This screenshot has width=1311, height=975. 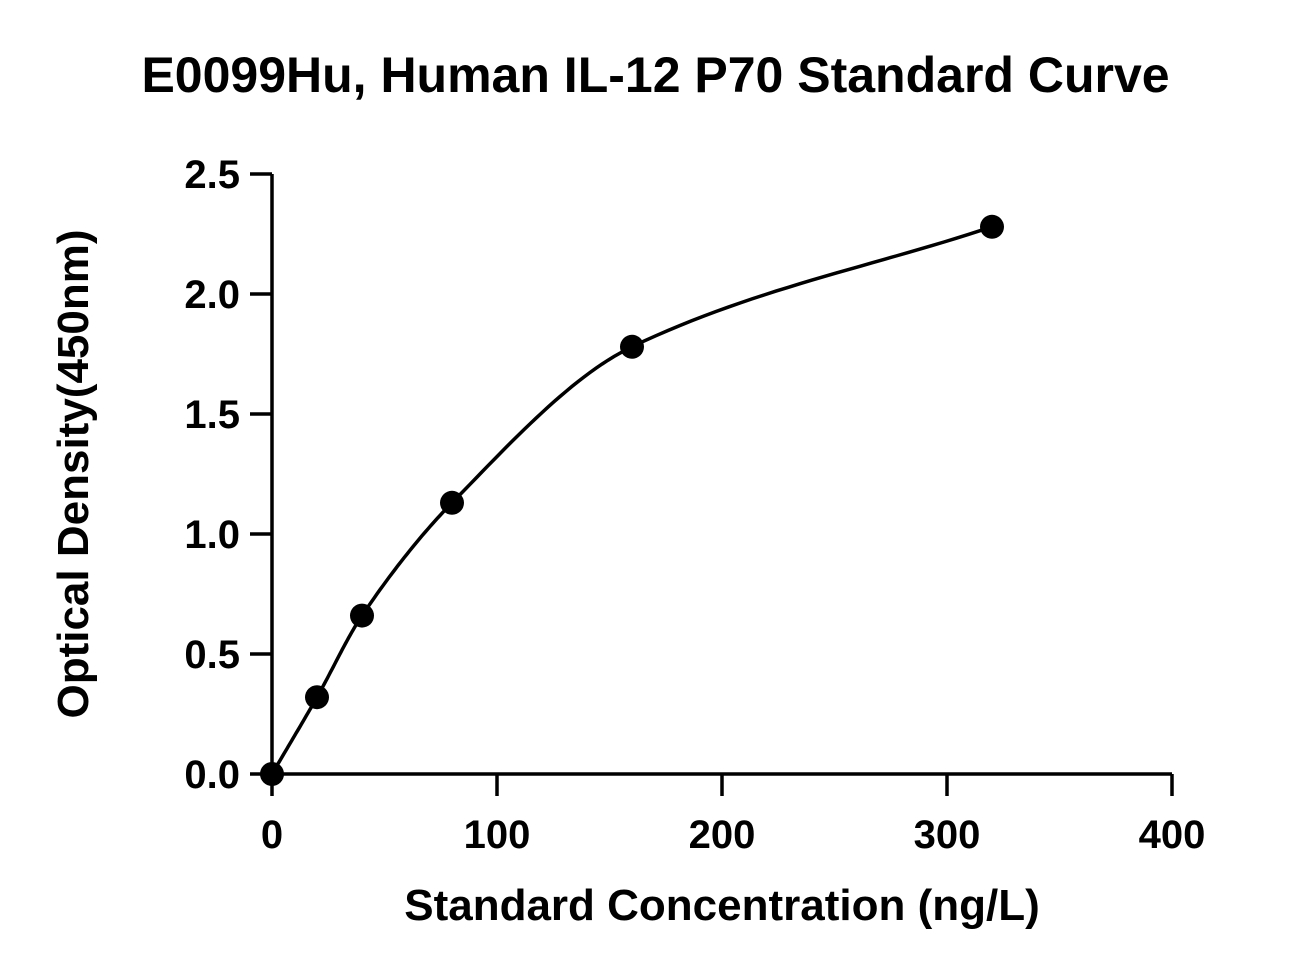 I want to click on y-tick-label: 0.5, so click(x=212, y=655).